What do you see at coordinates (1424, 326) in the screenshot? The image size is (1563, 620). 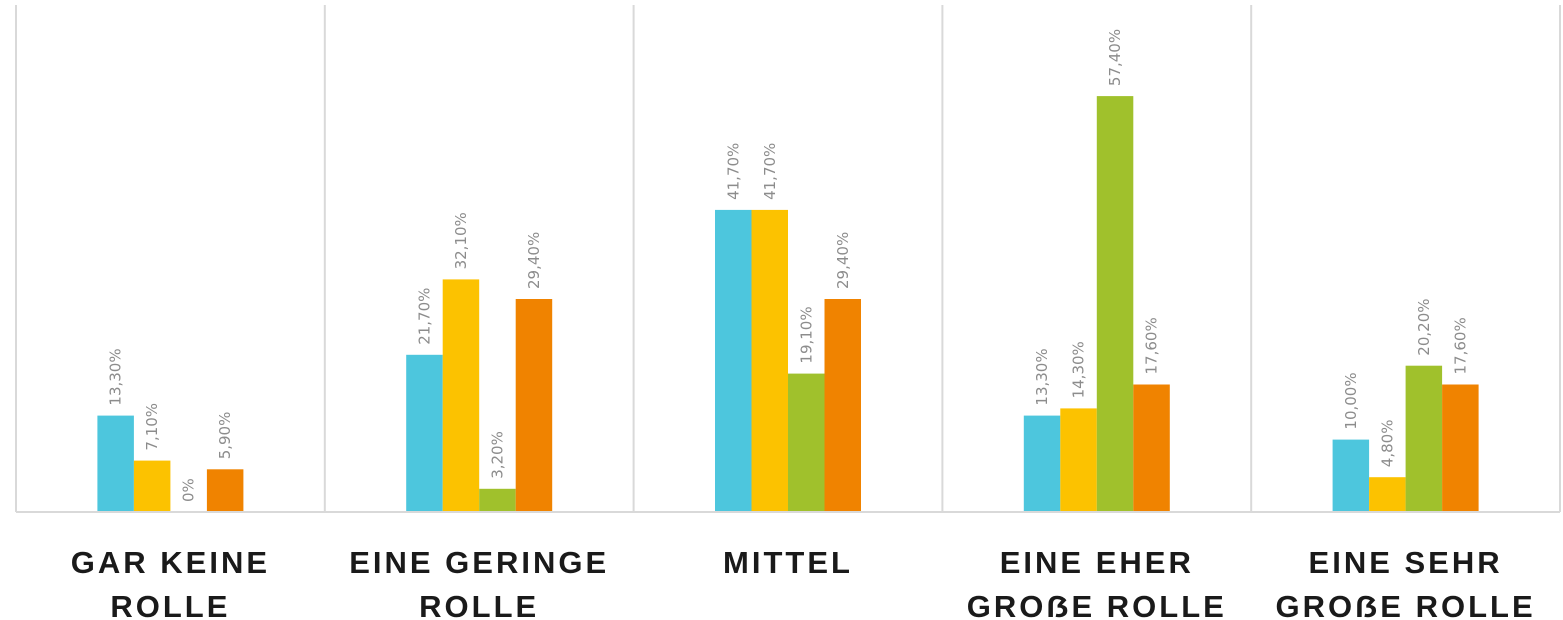 I see `data-label: 20,20%` at bounding box center [1424, 326].